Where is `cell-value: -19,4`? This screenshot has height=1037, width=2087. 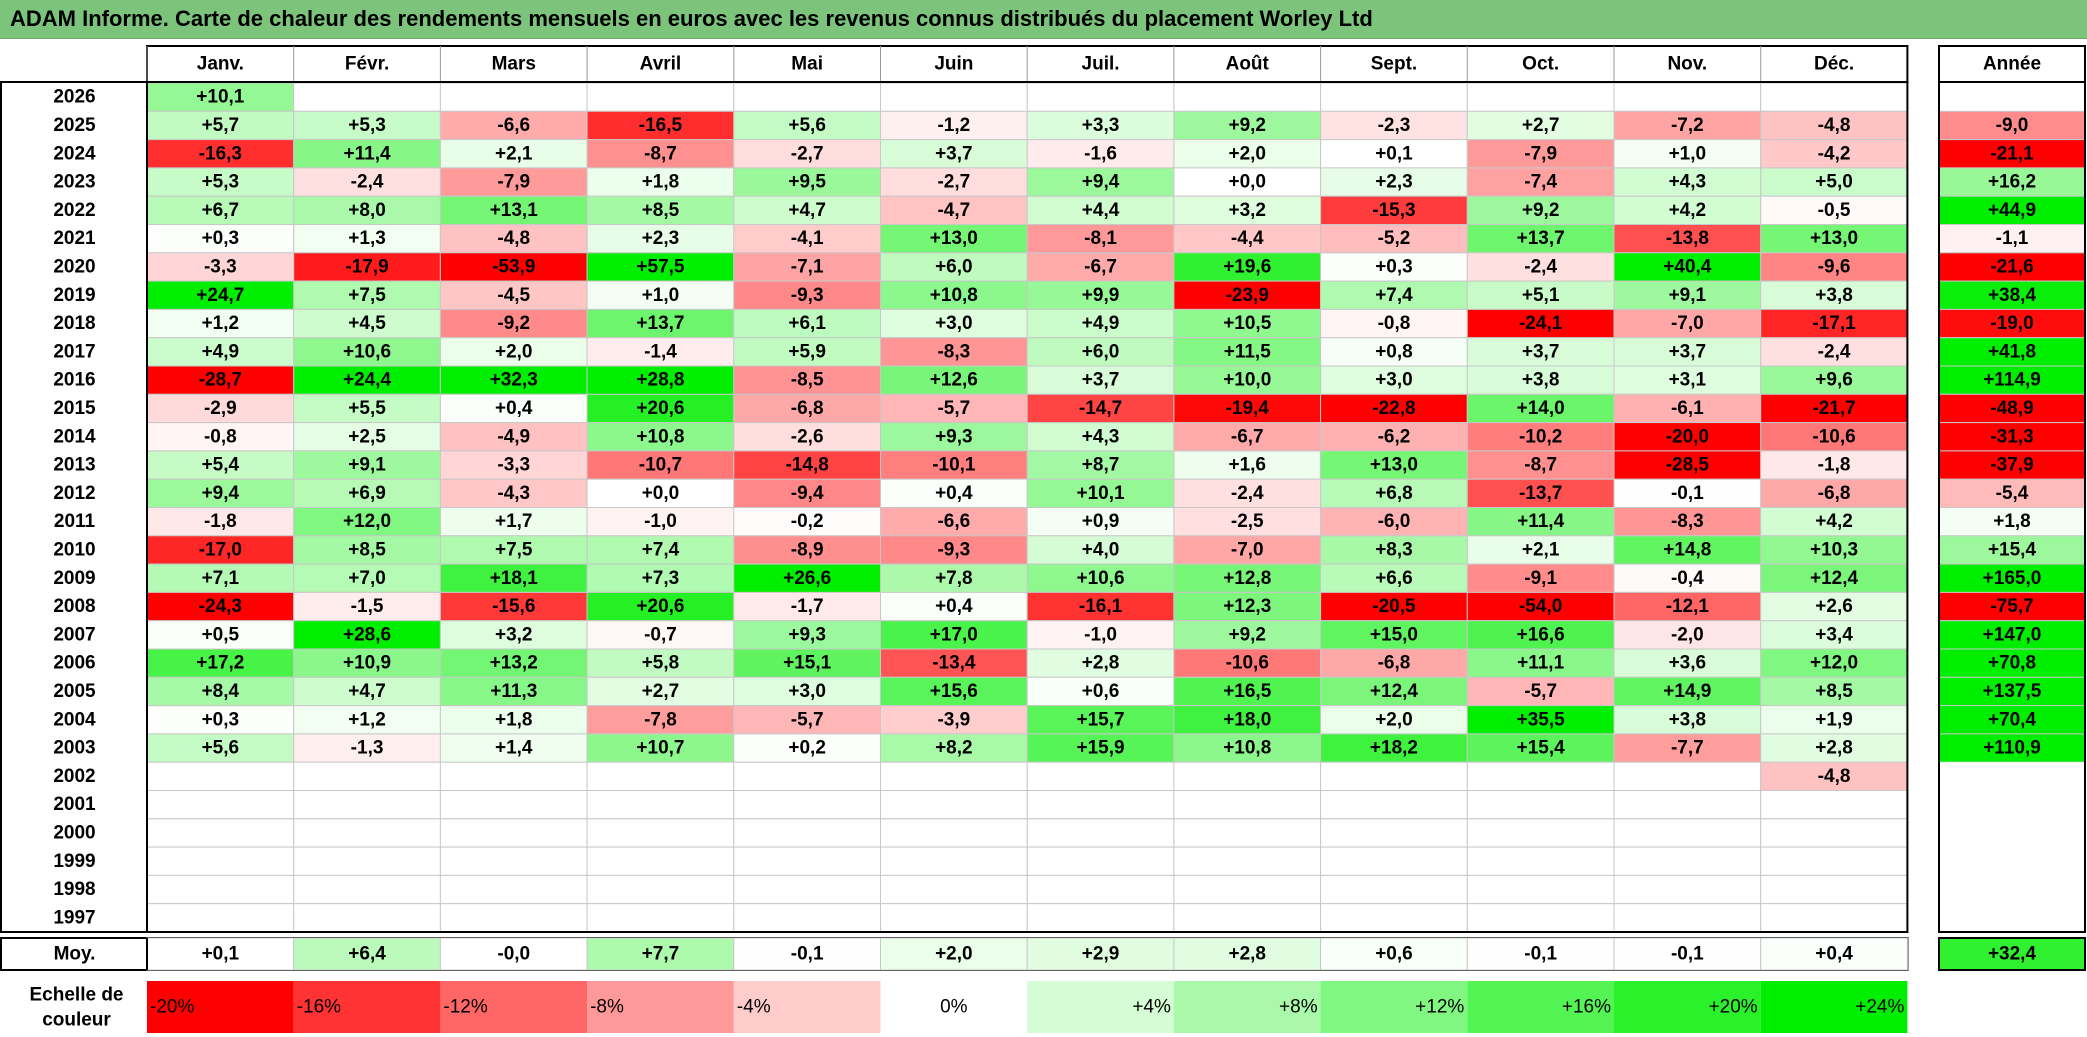
cell-value: -19,4 is located at coordinates (1248, 408).